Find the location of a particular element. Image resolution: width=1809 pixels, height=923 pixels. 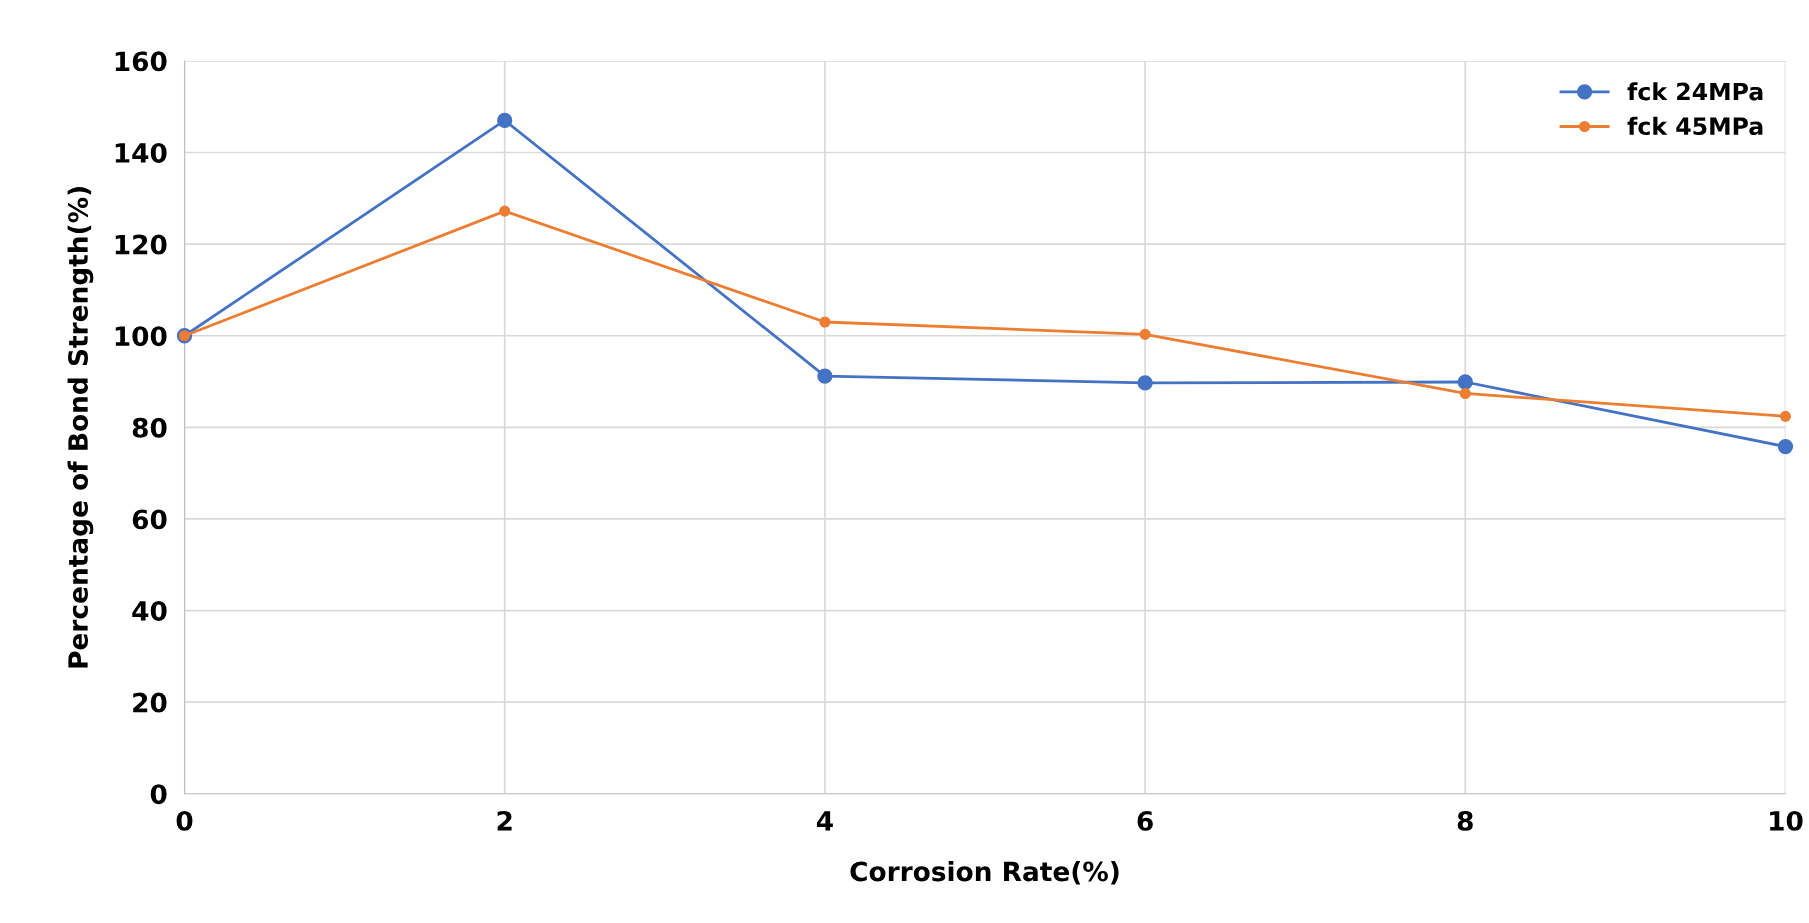

y-tick-label: 40 is located at coordinates (149, 611).